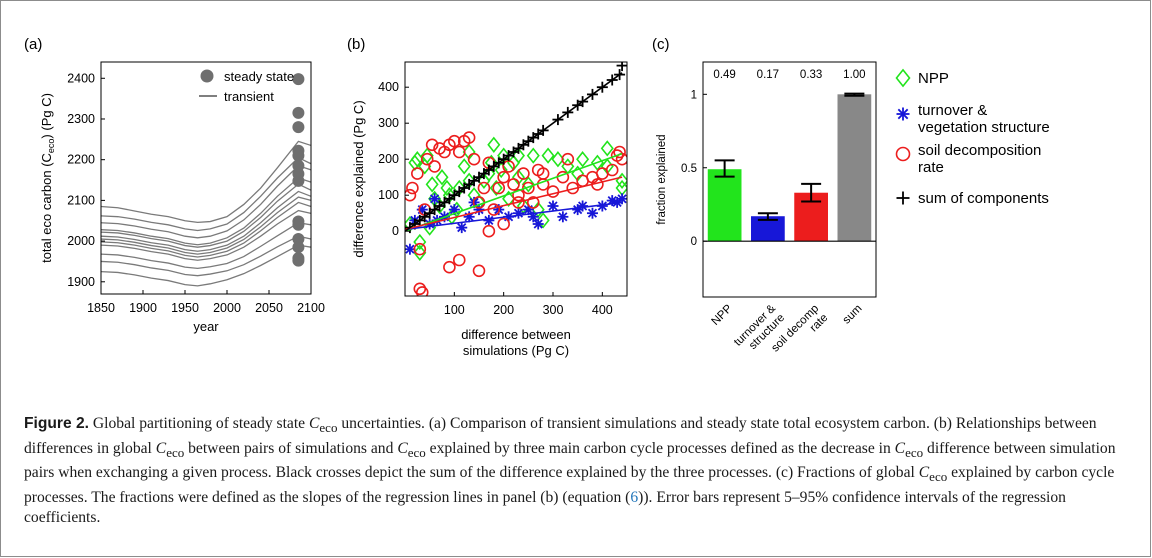  I want to click on x-tick-label: 2100, so click(311, 308).